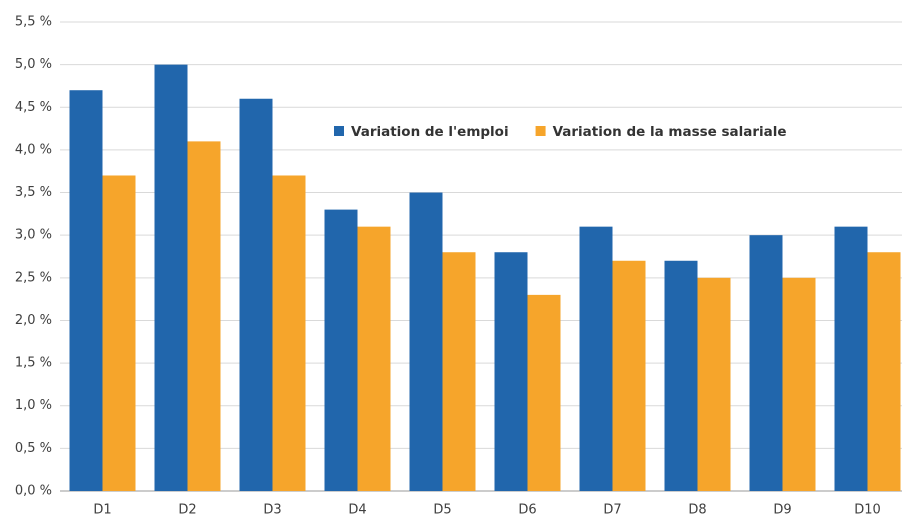  Describe the element at coordinates (430, 132) in the screenshot. I see `legend-label: Variation de l'emploi` at that location.